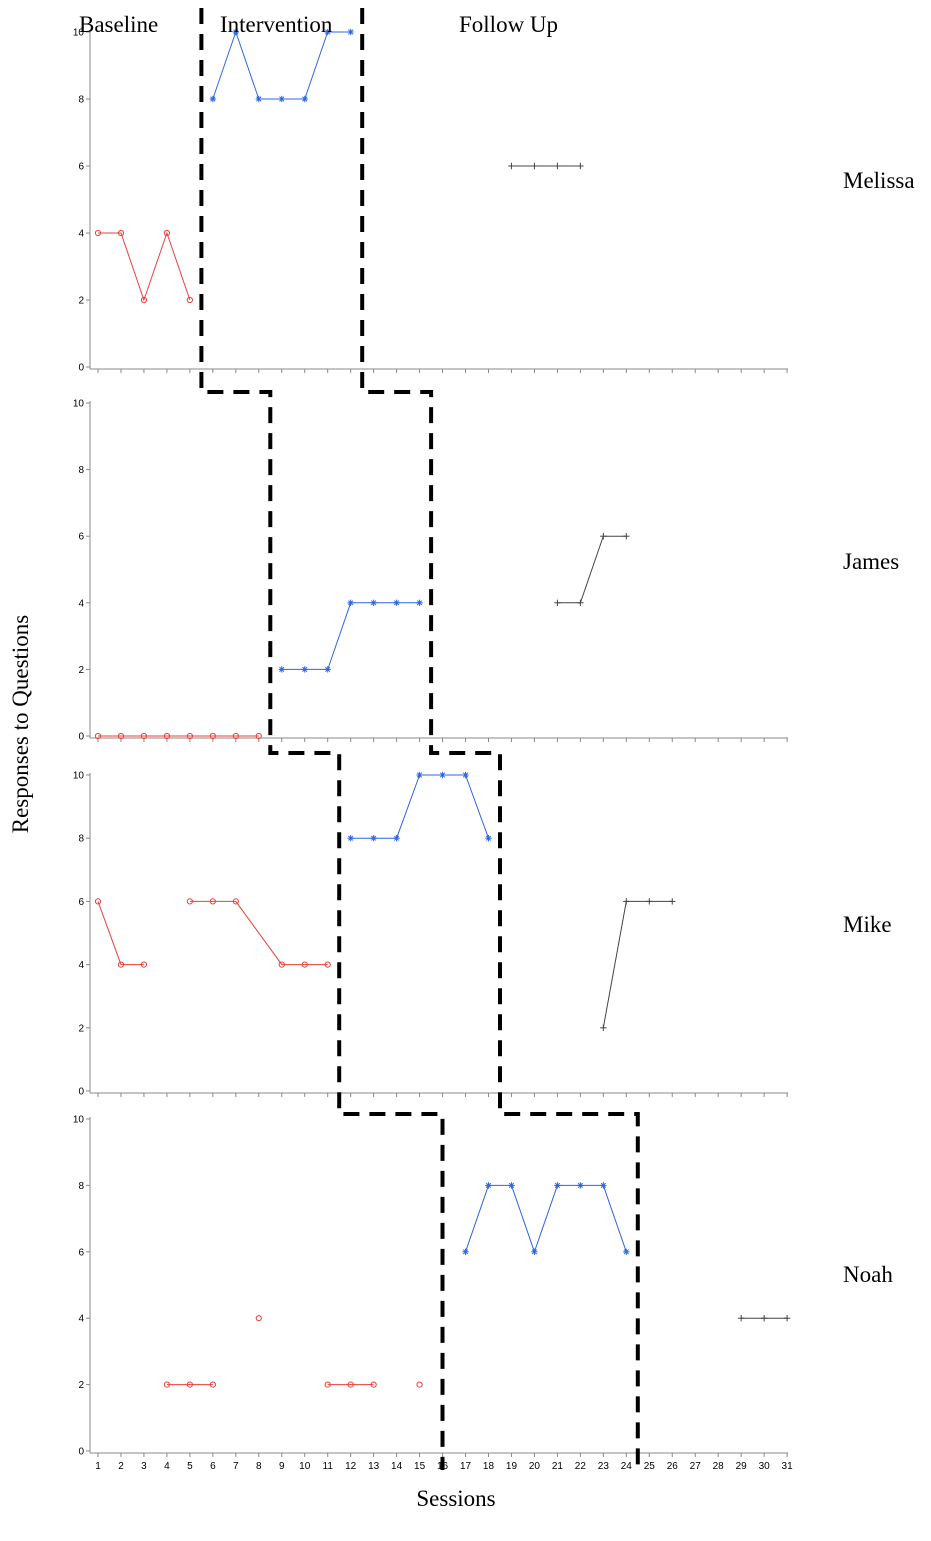 This screenshot has height=1541, width=931. What do you see at coordinates (328, 1466) in the screenshot?
I see `x-tick-label-11: 11` at bounding box center [328, 1466].